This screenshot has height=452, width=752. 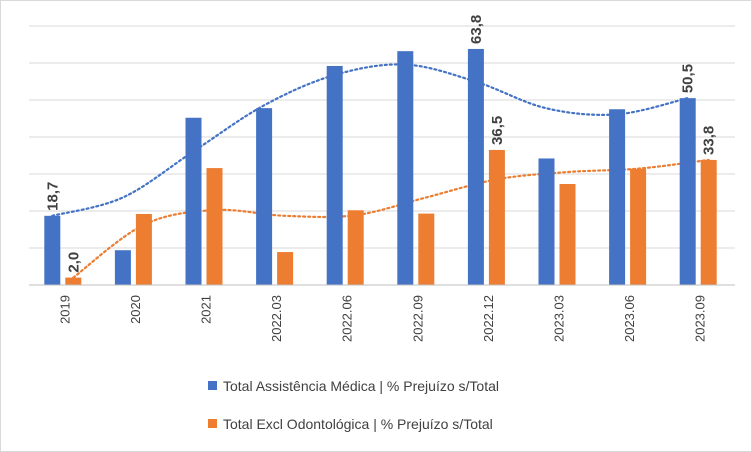 I want to click on data-label-series-1-2023.09: 50,5, so click(x=688, y=78).